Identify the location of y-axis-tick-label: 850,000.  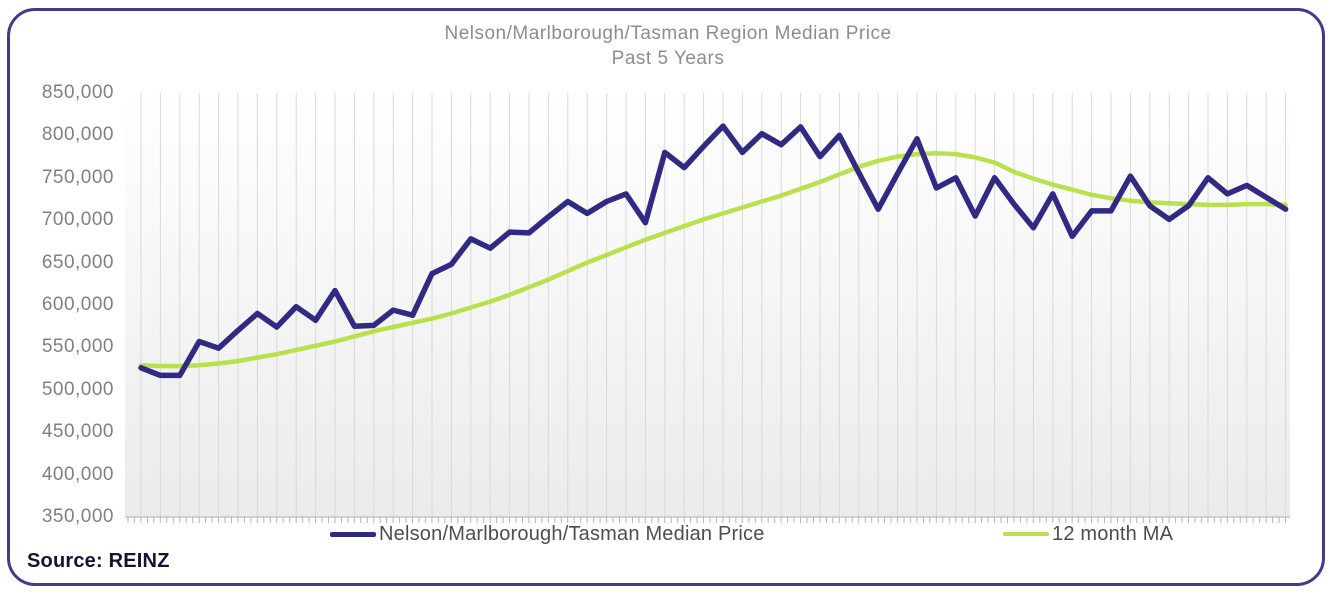
(77, 92).